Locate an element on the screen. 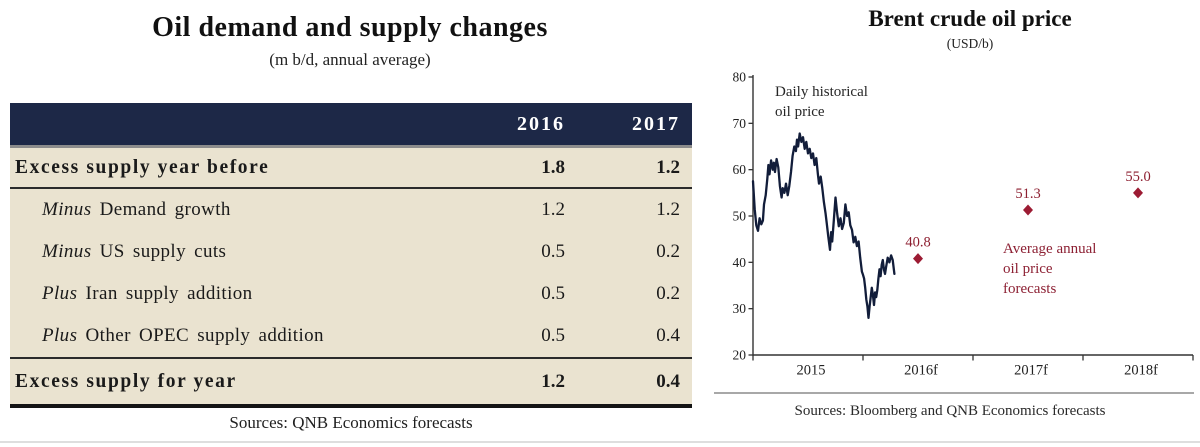  x-tick-label: 2016f is located at coordinates (921, 371).